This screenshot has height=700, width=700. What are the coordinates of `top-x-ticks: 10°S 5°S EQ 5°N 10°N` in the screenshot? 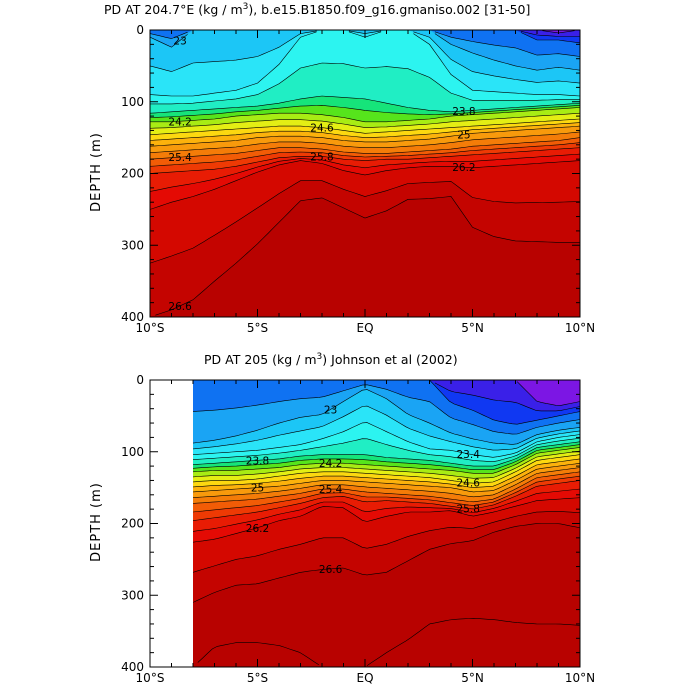 It's located at (366, 328).